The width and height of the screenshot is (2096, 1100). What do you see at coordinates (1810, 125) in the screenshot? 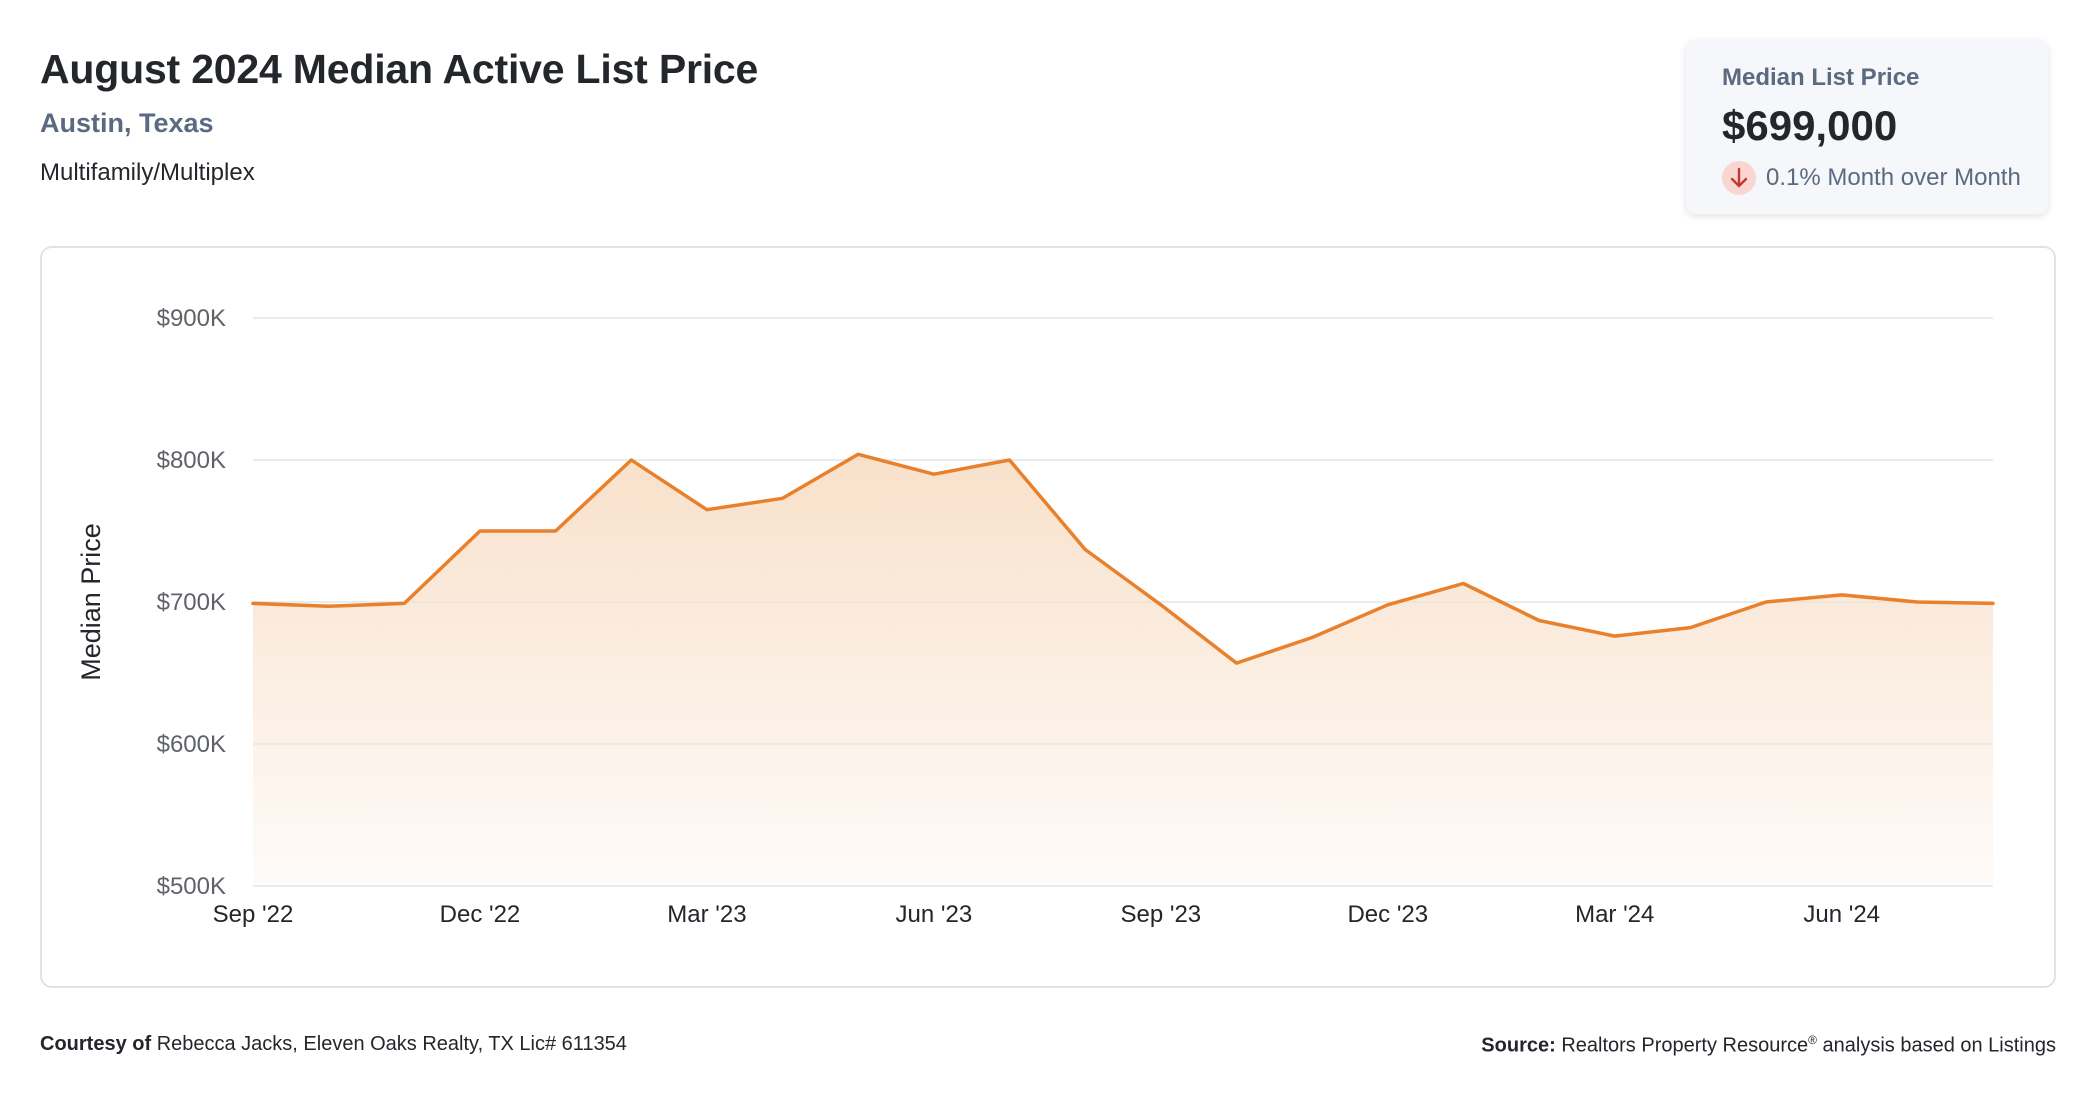
I see `stat-value: $699,000` at bounding box center [1810, 125].